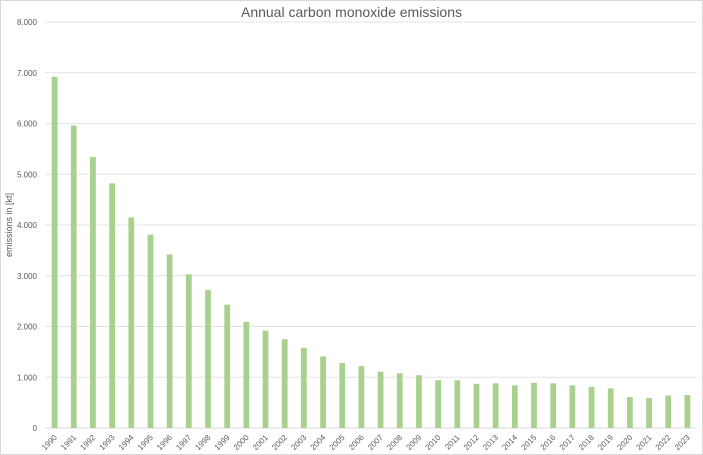 Image resolution: width=703 pixels, height=455 pixels. I want to click on bar-2002, so click(284, 383).